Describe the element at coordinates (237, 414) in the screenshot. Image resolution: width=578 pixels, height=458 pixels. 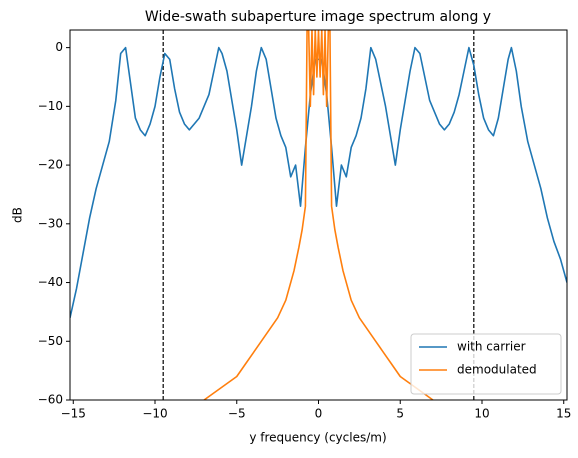
I see `x-tick-label: −5` at that location.